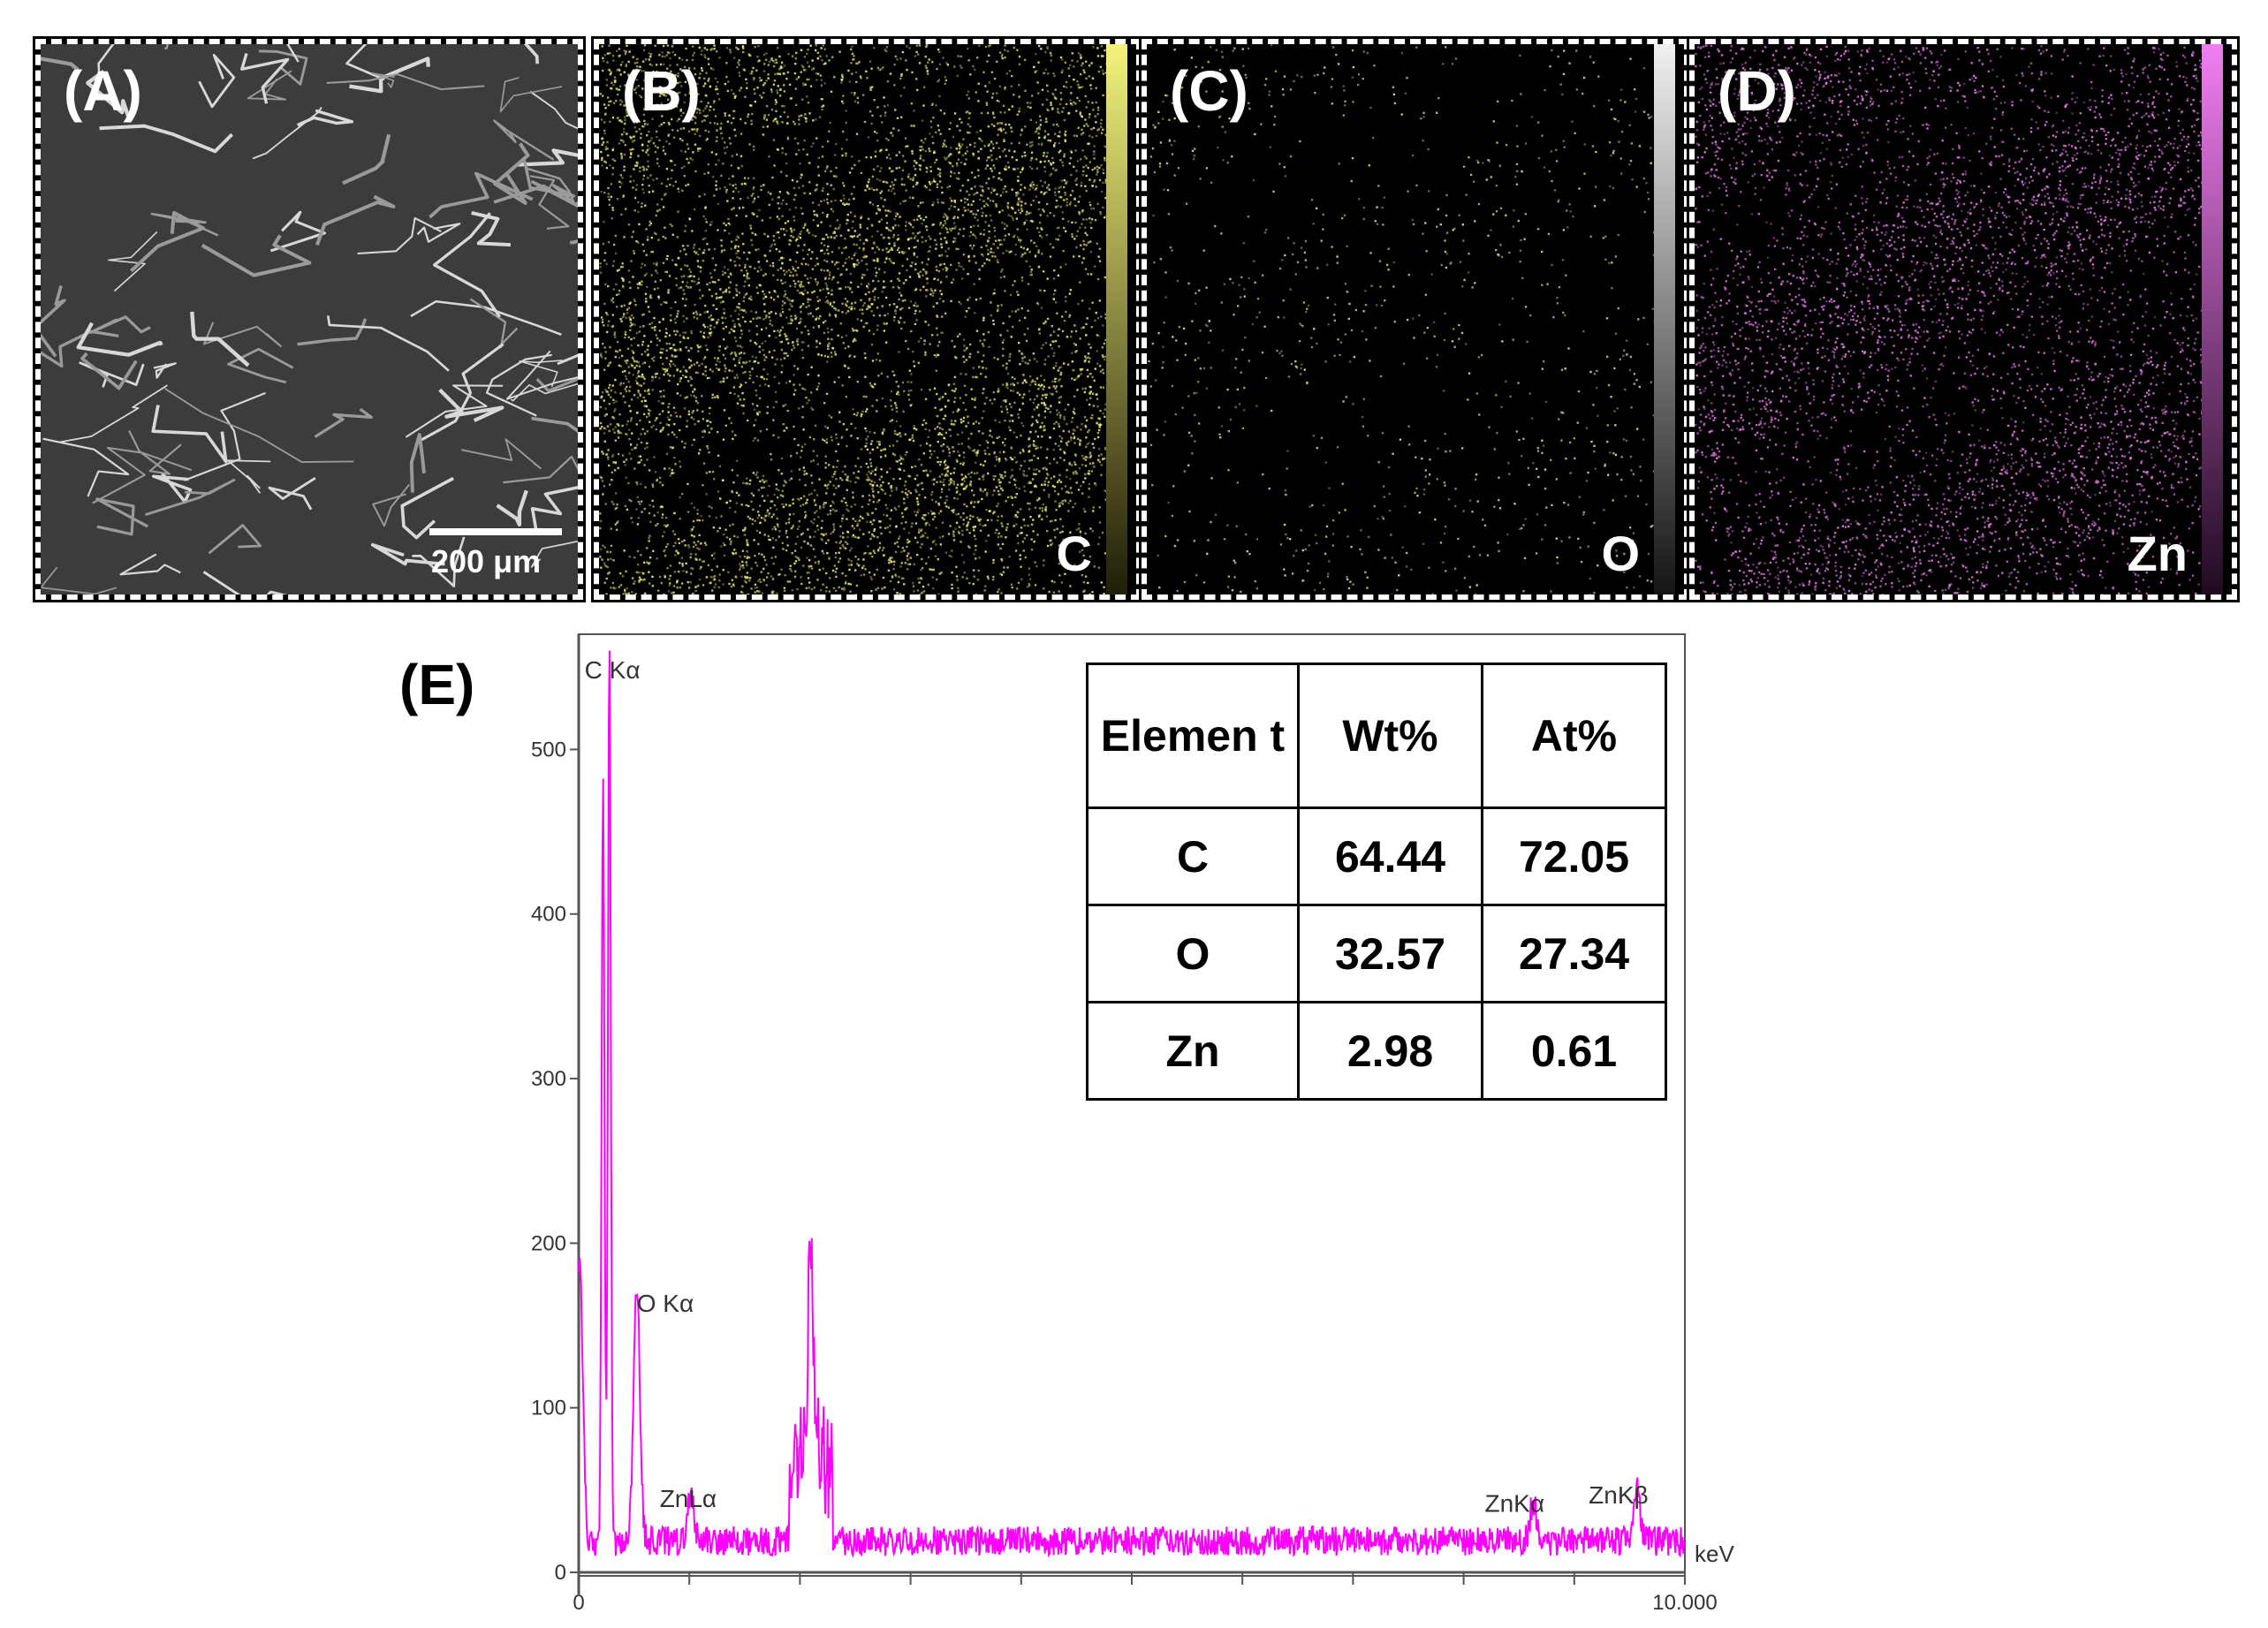  I want to click on cell-wt: 64.44, so click(1390, 856).